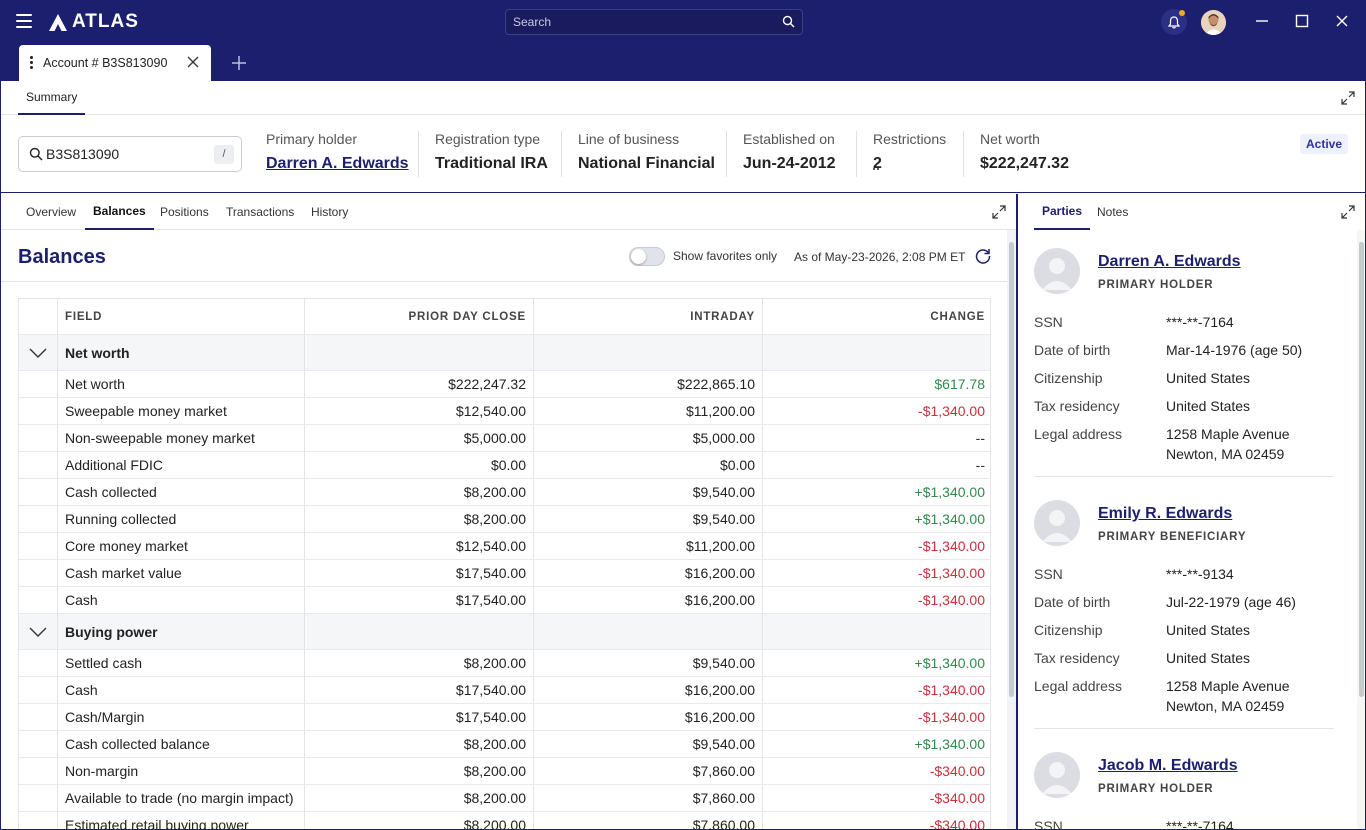  I want to click on field-restrictions: Restrictions 2, so click(910, 151).